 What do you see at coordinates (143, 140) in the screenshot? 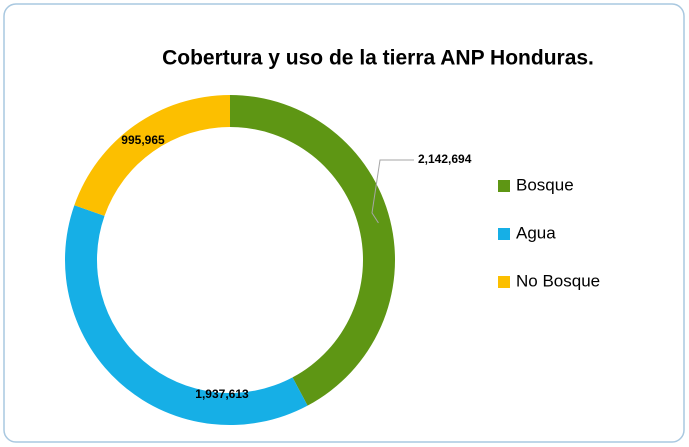
I see `data-label: 995,965` at bounding box center [143, 140].